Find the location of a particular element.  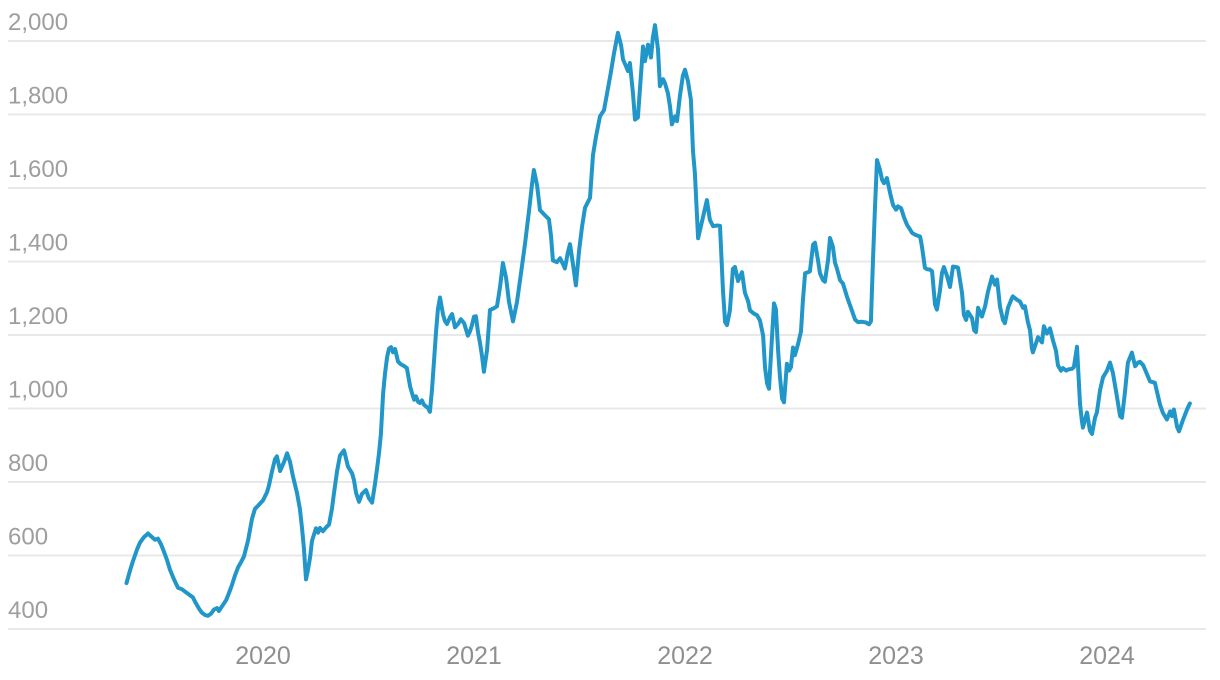

y-axis-label: 1,200 is located at coordinates (38, 316).